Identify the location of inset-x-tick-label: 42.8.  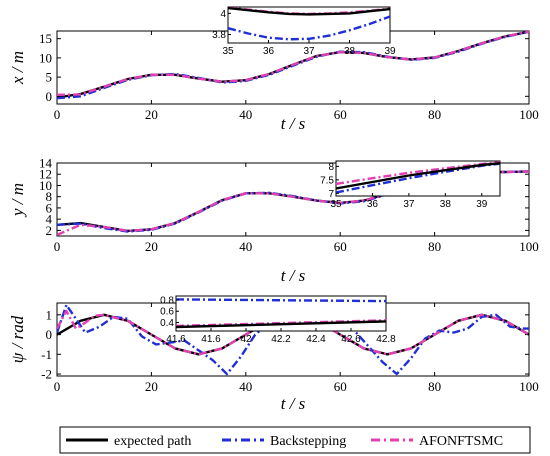
(386, 339).